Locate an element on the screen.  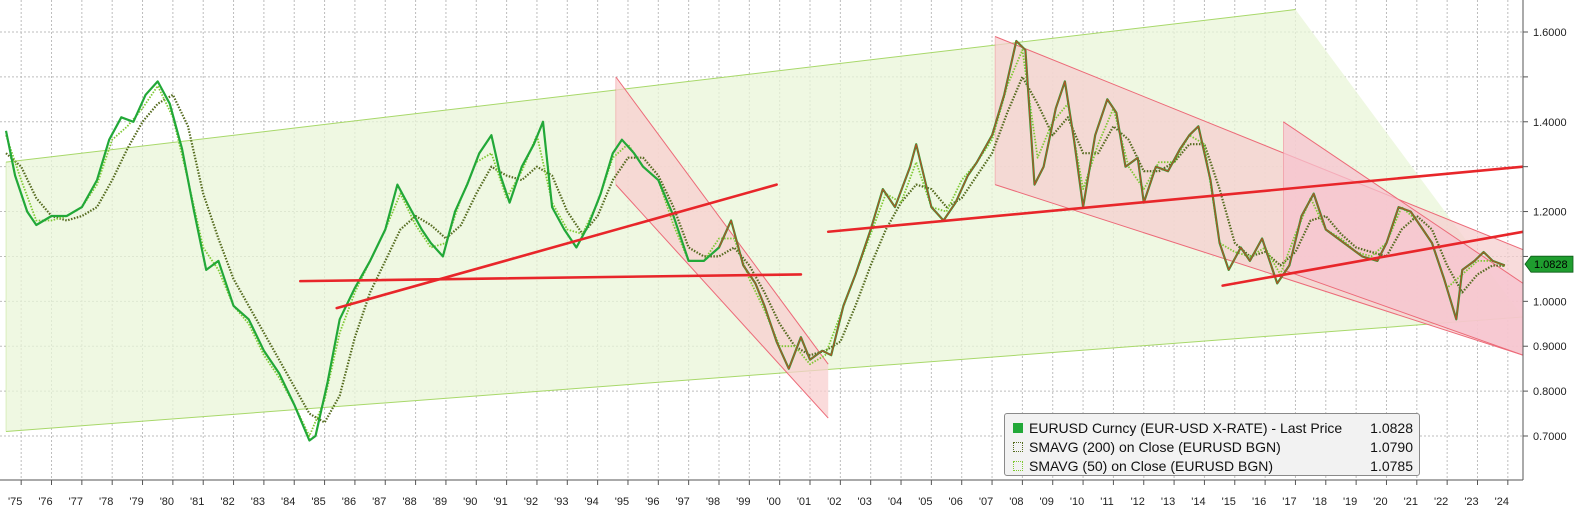
x-tick-label: '00 is located at coordinates (774, 502).